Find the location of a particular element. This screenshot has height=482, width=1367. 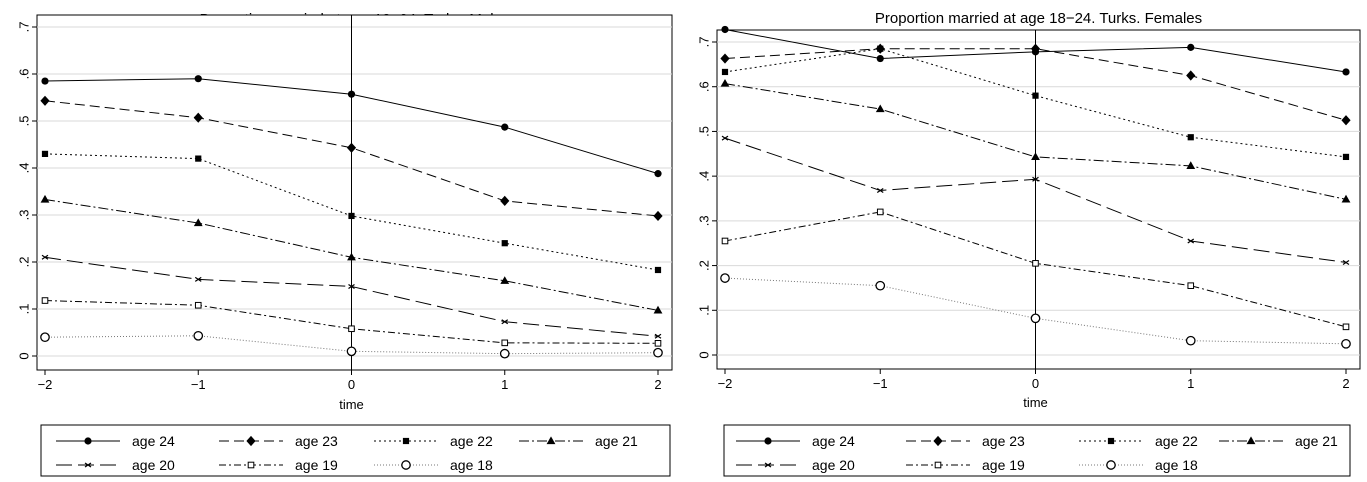

x-tick-label: −2 is located at coordinates (45, 384).